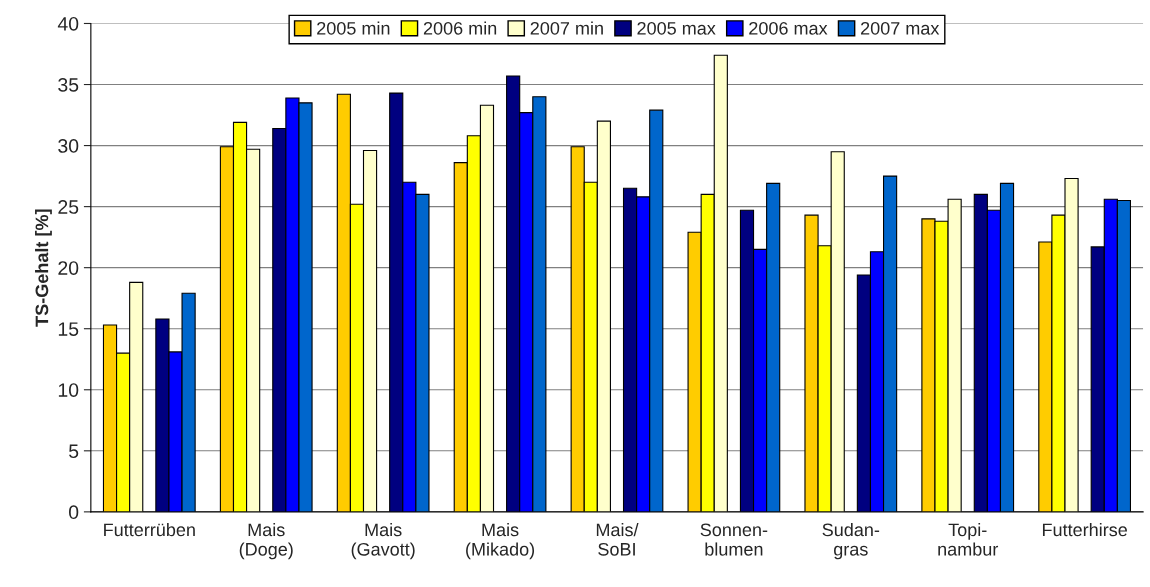 The image size is (1150, 587). Describe the element at coordinates (968, 539) in the screenshot. I see `x-tick-label: Topi- nambur` at that location.